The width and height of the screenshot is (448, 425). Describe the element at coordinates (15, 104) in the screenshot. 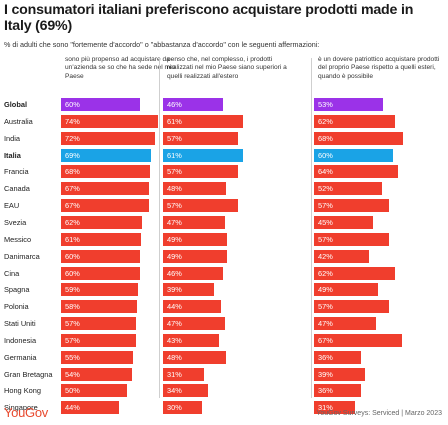

I see `row-label: Global` at that location.